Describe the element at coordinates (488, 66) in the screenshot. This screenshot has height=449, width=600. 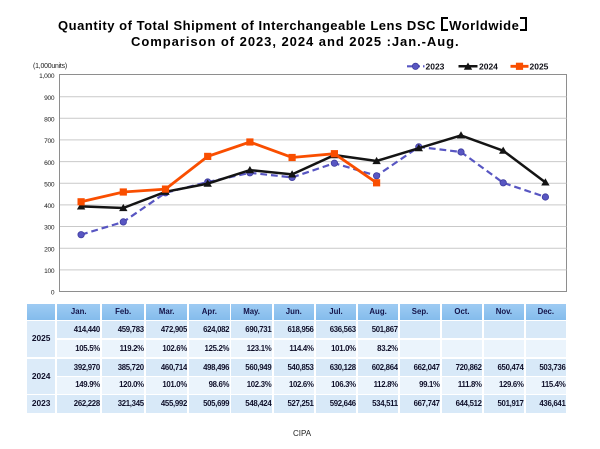
I see `svg-text: 2024` at that location.